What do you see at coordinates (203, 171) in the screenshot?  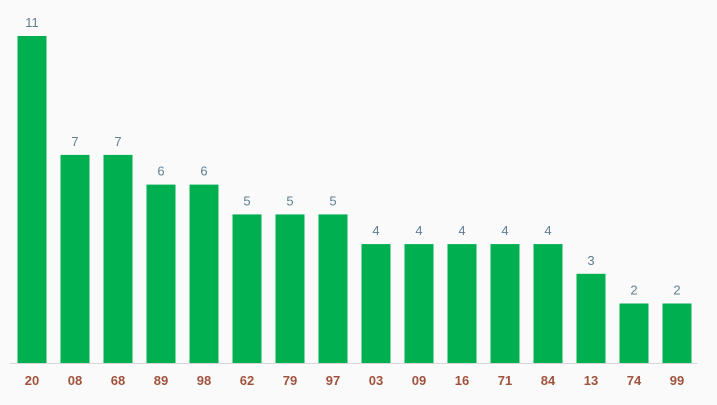 I see `value-label-98: 6` at bounding box center [203, 171].